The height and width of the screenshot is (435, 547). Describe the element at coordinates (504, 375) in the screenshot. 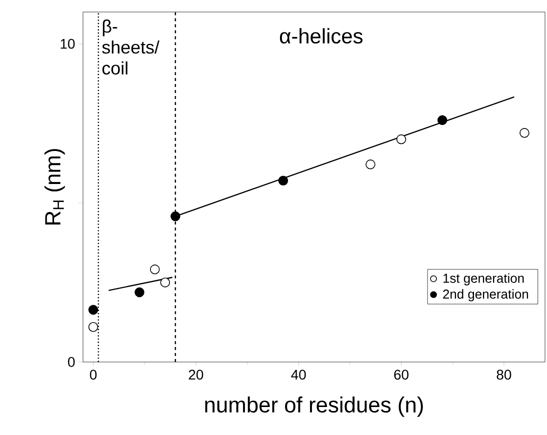

I see `x-tick-label: 80` at that location.